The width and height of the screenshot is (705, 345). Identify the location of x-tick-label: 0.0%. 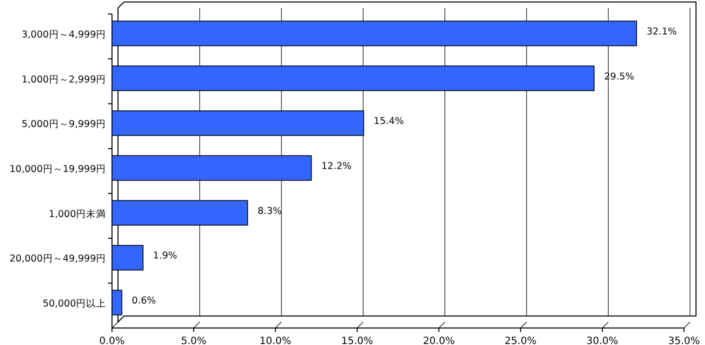
(112, 340).